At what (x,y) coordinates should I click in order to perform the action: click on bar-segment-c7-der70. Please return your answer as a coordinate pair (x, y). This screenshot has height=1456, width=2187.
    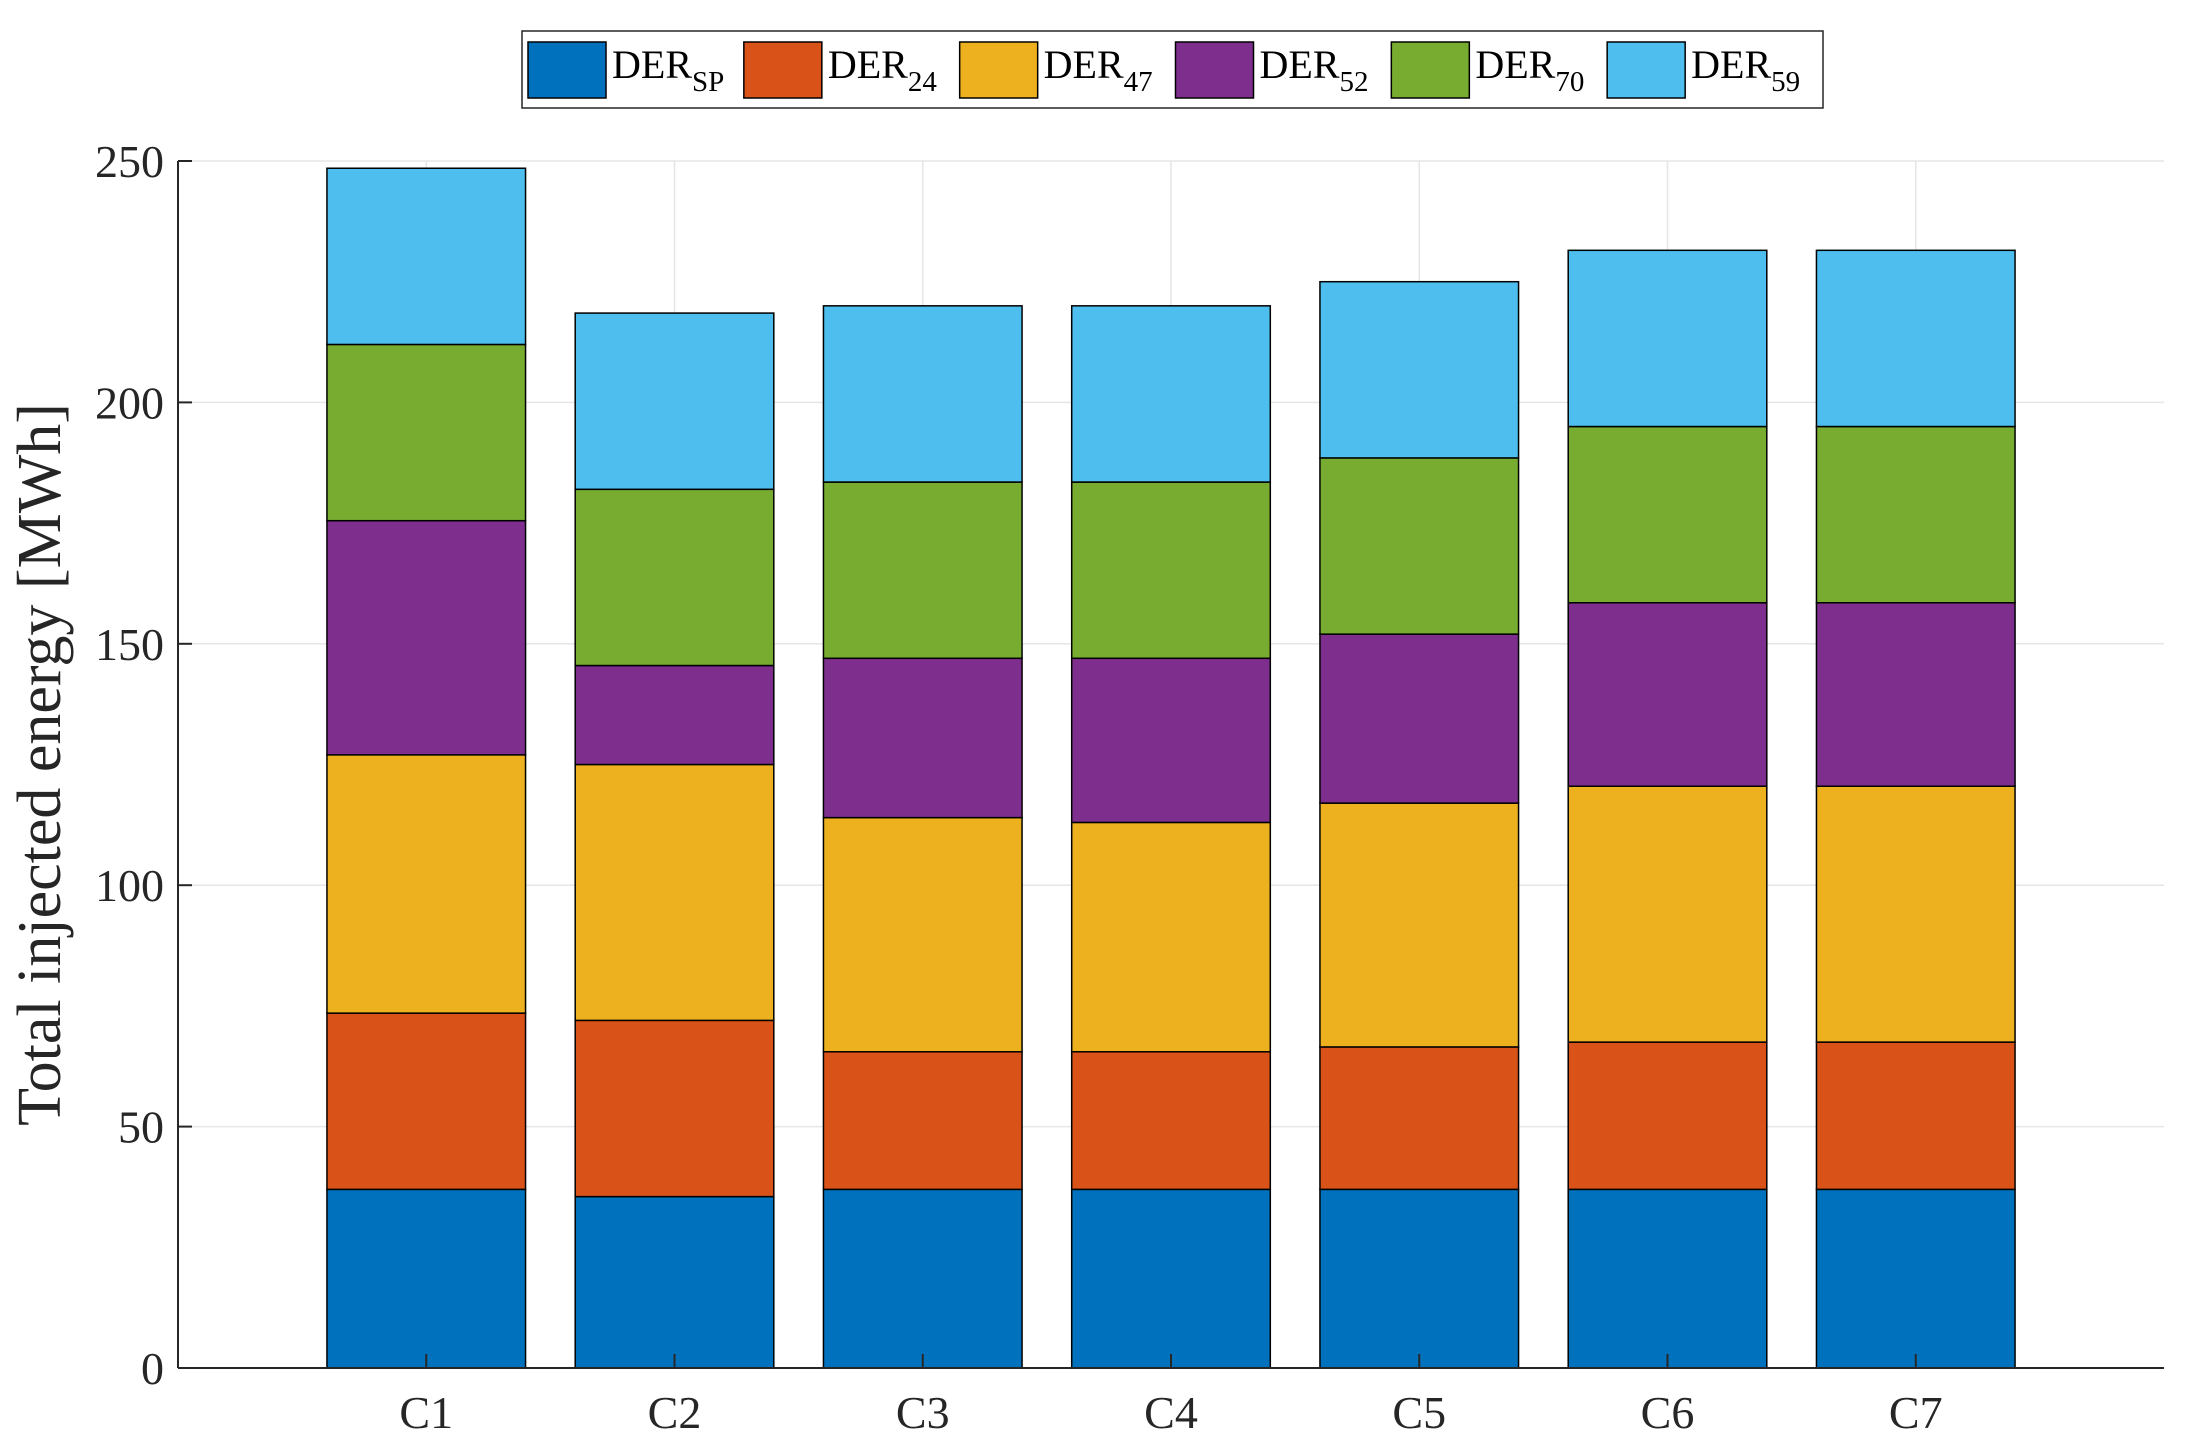
    Looking at the image, I should click on (1915, 514).